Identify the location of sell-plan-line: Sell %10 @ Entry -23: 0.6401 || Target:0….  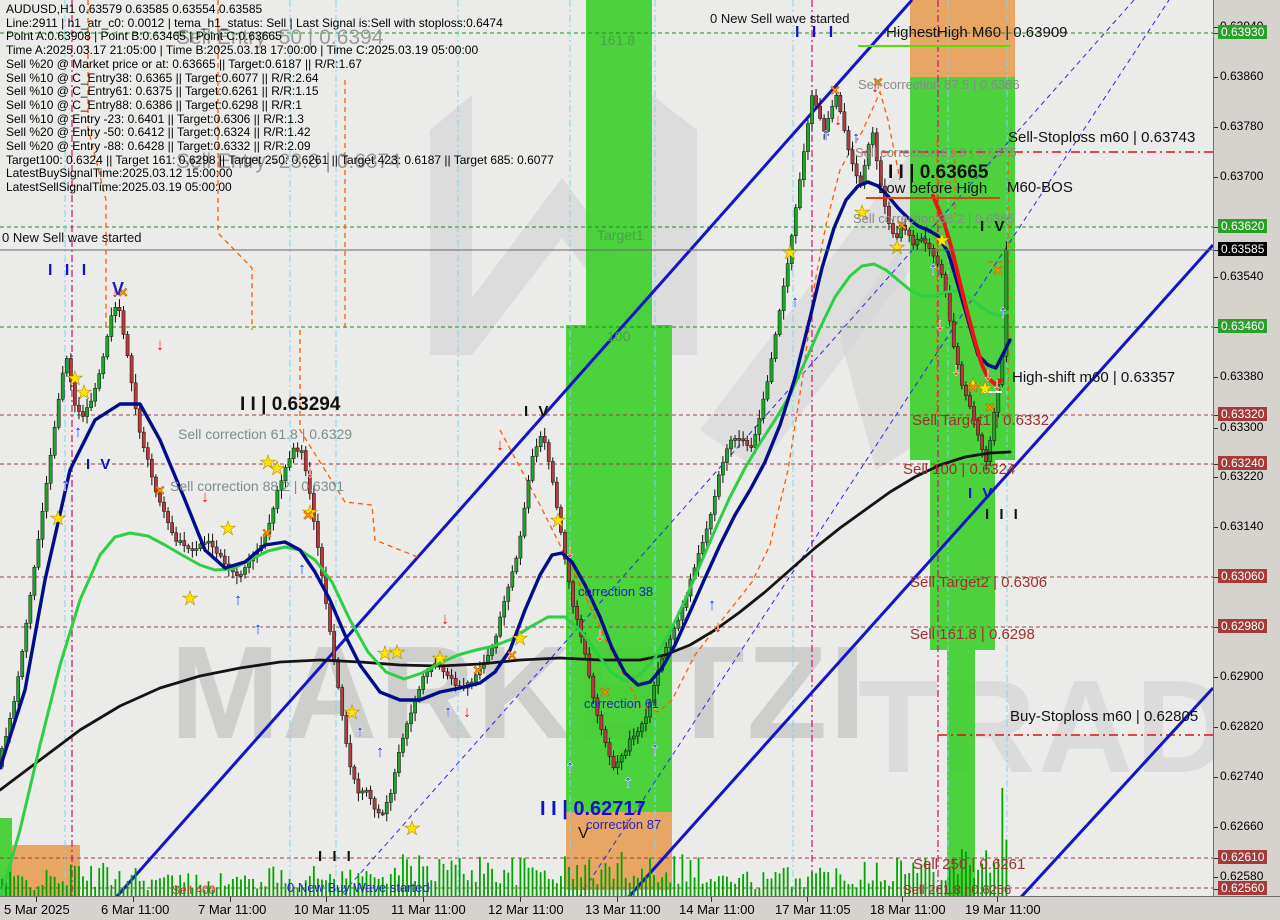
(155, 118).